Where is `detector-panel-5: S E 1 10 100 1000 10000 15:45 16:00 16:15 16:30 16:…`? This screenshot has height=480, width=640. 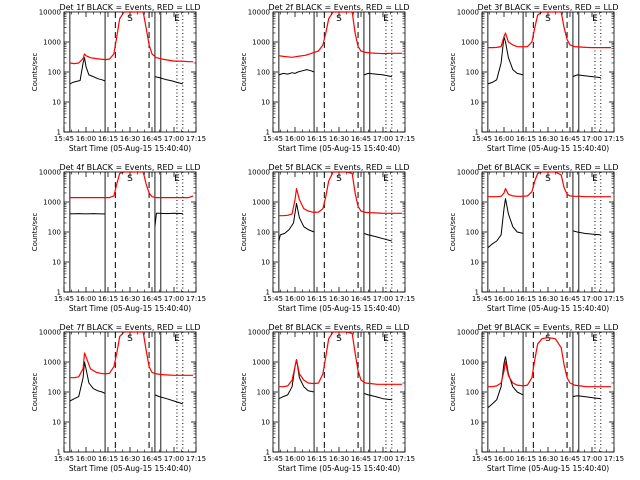 detector-panel-5: S E 1 10 100 1000 10000 15:45 16:00 16:15 16:30 16:… is located at coordinates (327, 238).